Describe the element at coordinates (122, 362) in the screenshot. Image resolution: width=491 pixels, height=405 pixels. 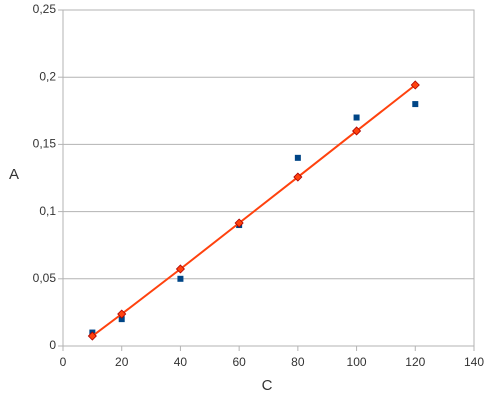
I see `x-tick-label: 20` at that location.